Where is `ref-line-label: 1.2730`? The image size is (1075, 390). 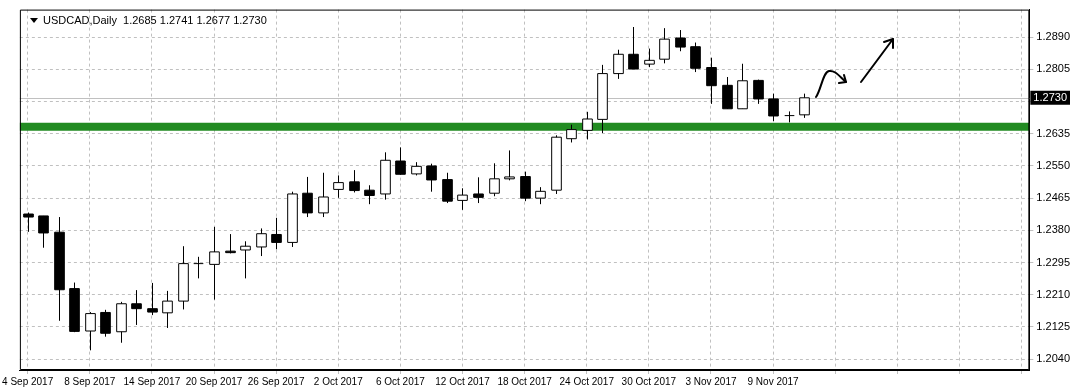 ref-line-label: 1.2730 is located at coordinates (1050, 96).